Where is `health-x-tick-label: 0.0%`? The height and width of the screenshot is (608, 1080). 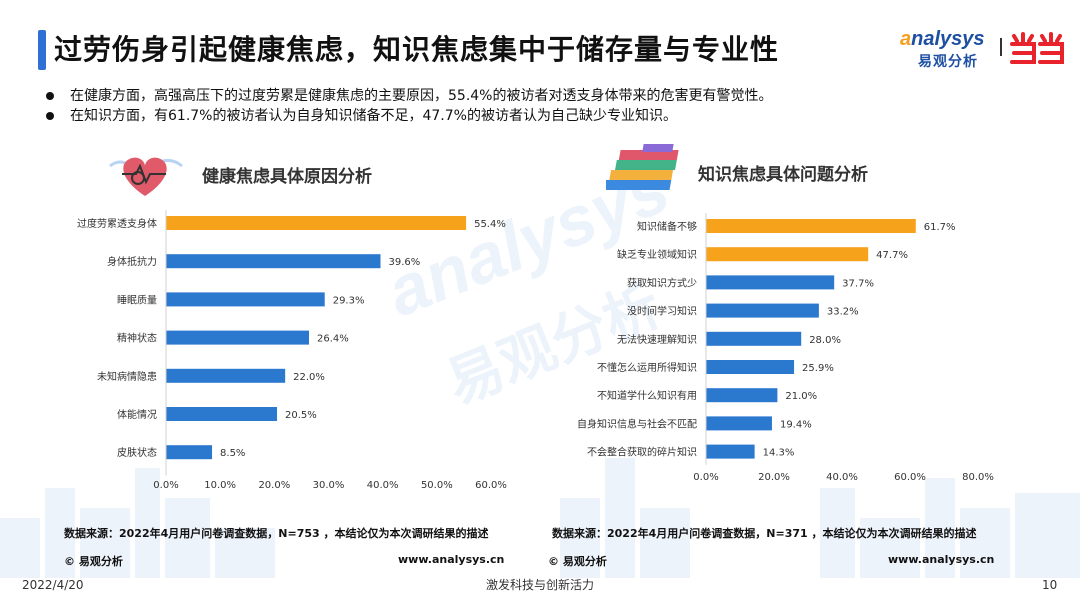
health-x-tick-label: 0.0% is located at coordinates (165, 485).